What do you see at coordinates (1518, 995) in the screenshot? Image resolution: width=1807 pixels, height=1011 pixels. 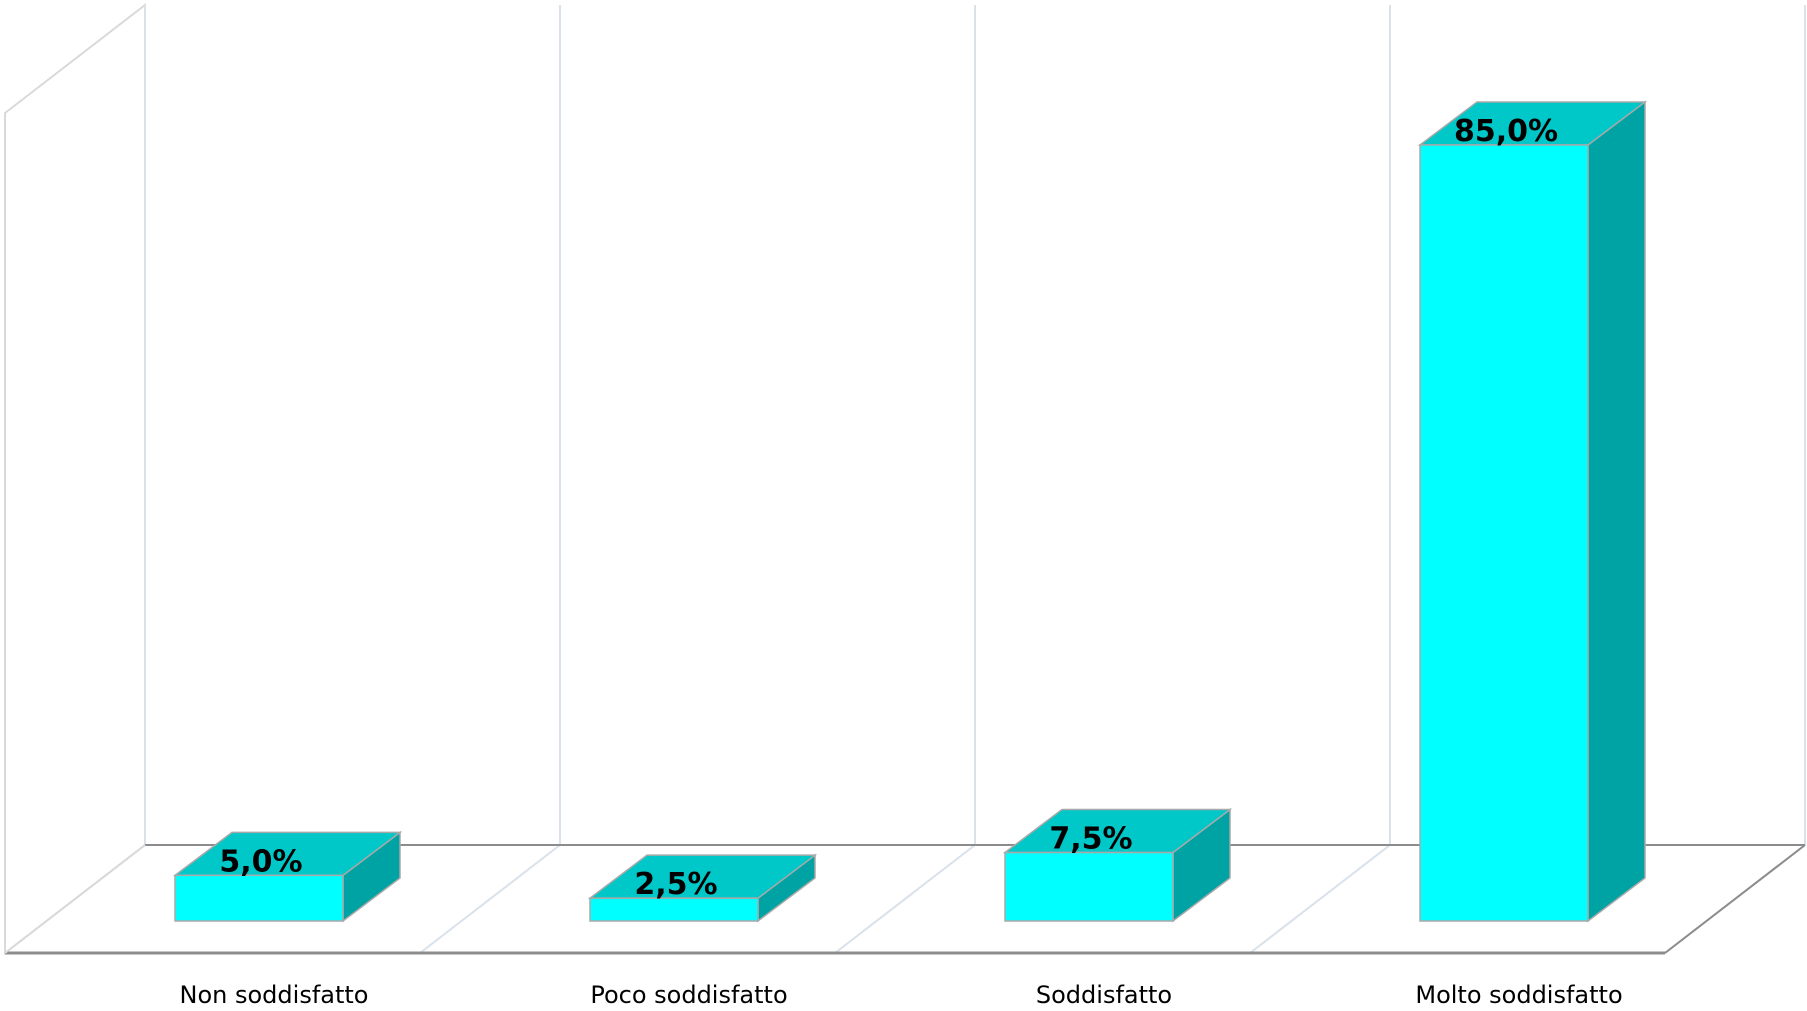 I see `category-label: Molto soddisfatto` at bounding box center [1518, 995].